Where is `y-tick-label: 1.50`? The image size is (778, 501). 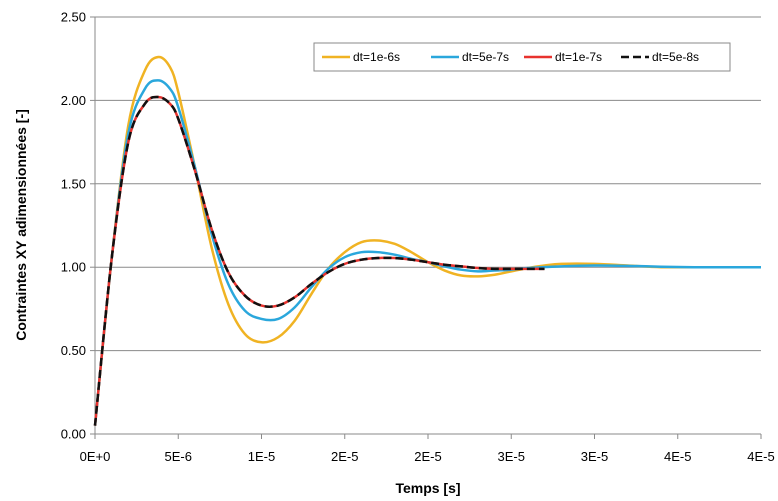 y-tick-label: 1.50 is located at coordinates (73, 183).